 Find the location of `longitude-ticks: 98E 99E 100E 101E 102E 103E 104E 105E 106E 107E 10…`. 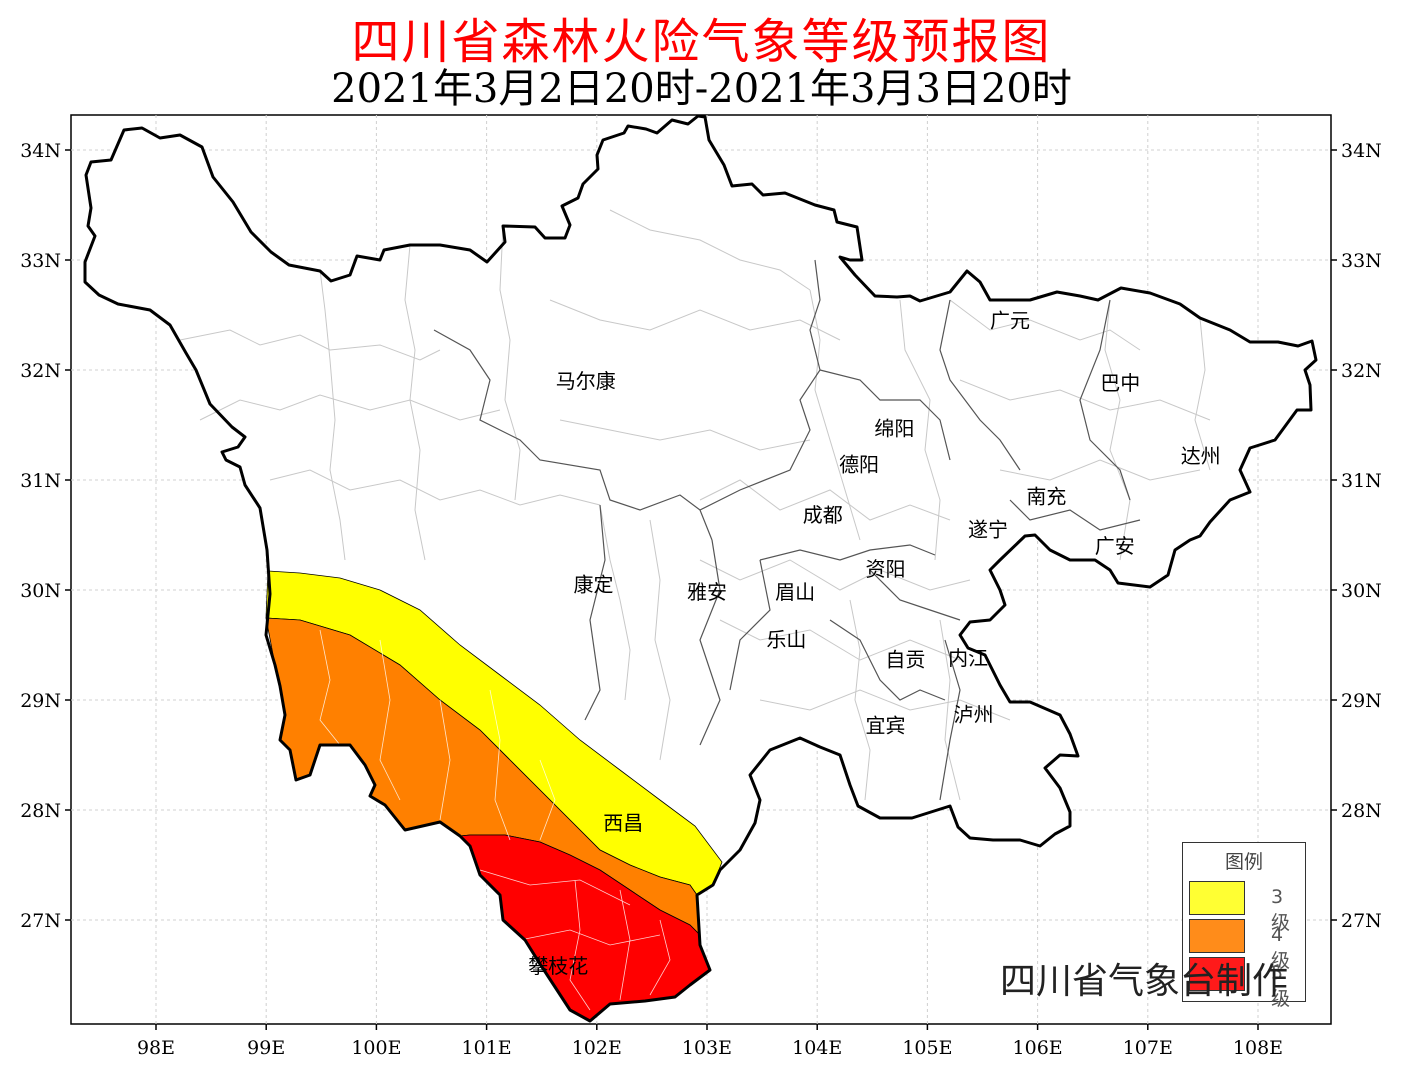

longitude-ticks: 98E 99E 100E 101E 102E 103E 104E 105E 106E 107E 10… is located at coordinates (710, 1041).